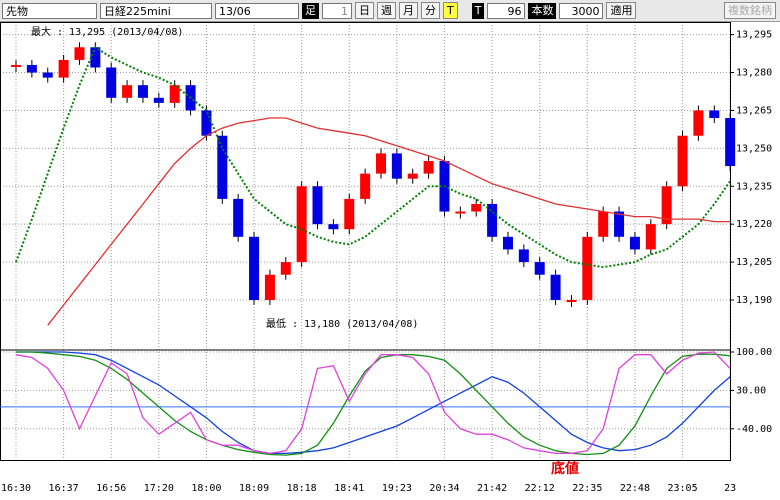 Image resolution: width=780 pixels, height=500 pixels. I want to click on market-select: 先物, so click(49, 10).